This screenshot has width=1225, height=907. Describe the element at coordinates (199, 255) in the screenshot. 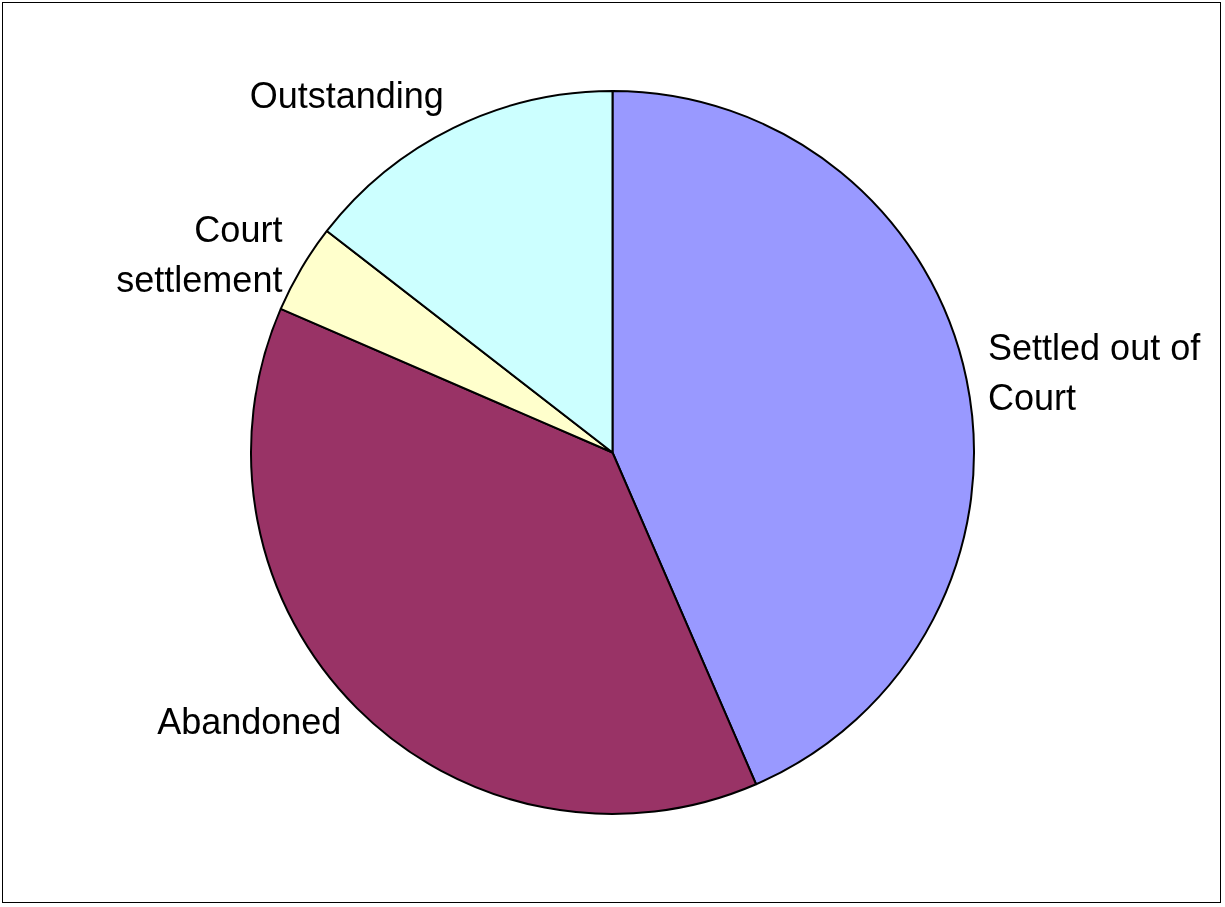

I see `slice-label: Court settlement` at that location.